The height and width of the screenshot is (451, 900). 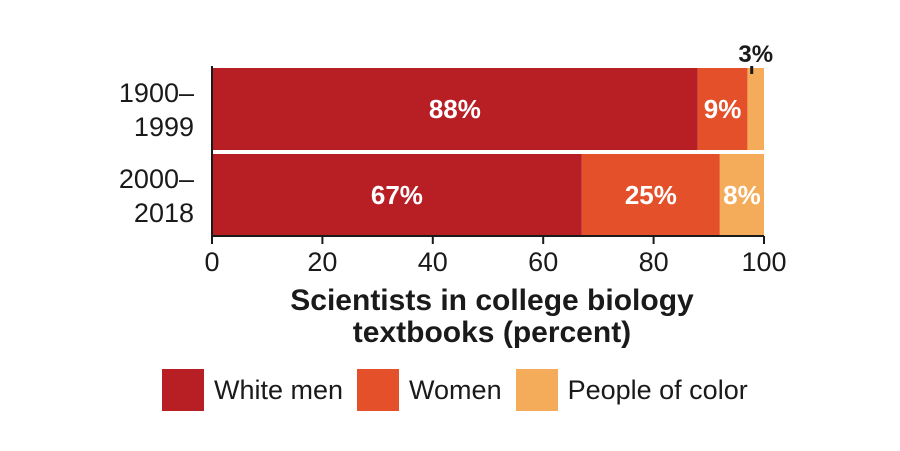 I want to click on legend-label-people-of-color: People of color, so click(x=657, y=389).